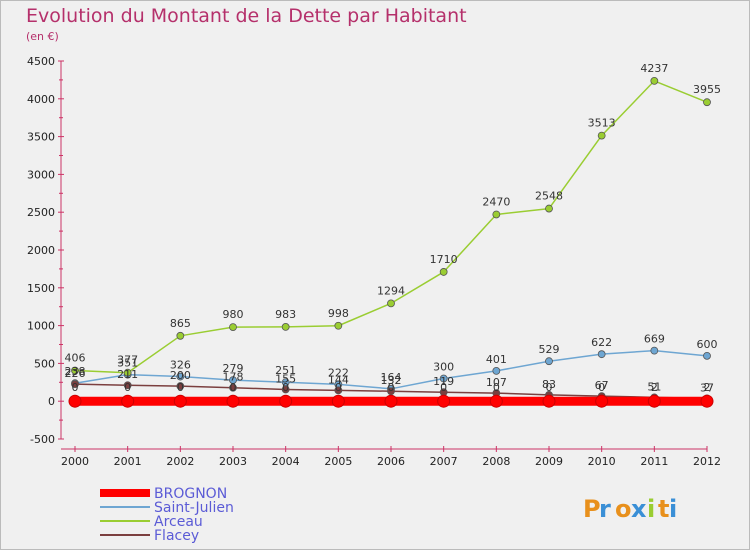 Image resolution: width=750 pixels, height=550 pixels. I want to click on data-label: 622, so click(601, 342).